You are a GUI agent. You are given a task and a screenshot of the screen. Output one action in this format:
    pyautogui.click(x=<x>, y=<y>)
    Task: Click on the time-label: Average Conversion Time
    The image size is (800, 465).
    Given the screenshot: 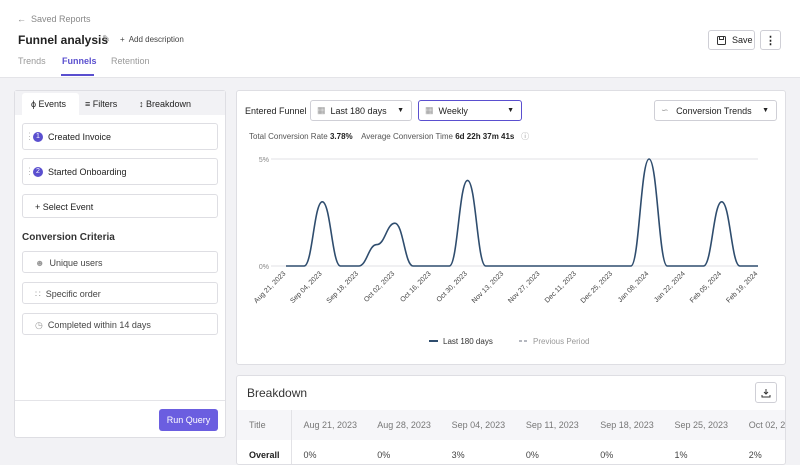 What is the action you would take?
    pyautogui.click(x=407, y=136)
    